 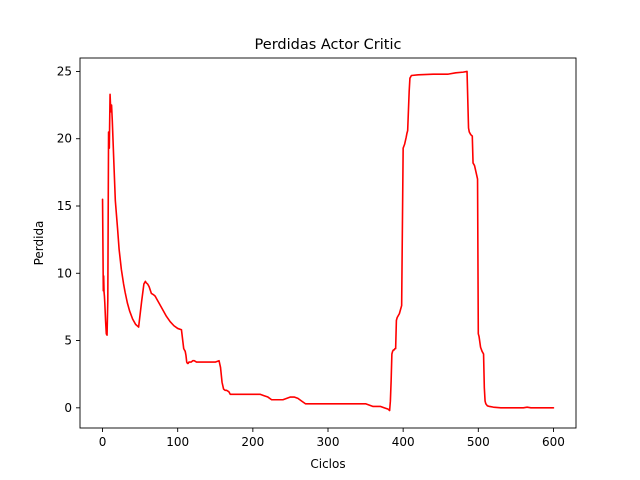 I want to click on chart-title: Perdidas Actor Critic, so click(x=328, y=45).